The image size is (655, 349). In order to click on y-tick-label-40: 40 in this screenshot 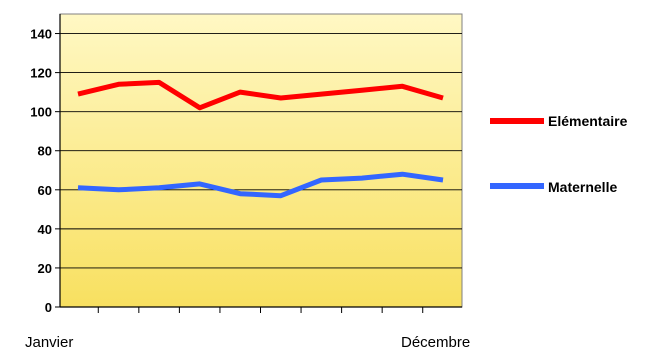, I will do `click(45, 229)`.